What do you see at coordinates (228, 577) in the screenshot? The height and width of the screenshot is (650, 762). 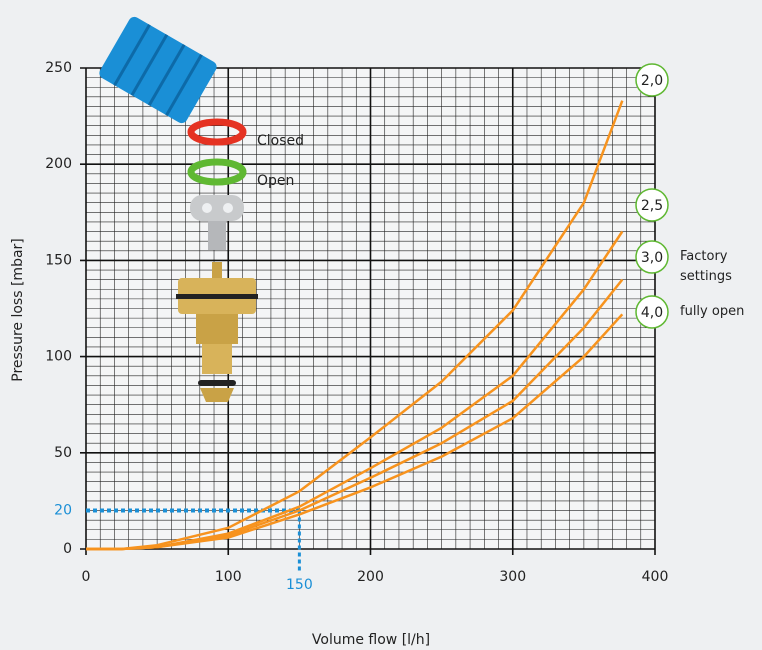 I see `x-tick-label: 100` at bounding box center [228, 577].